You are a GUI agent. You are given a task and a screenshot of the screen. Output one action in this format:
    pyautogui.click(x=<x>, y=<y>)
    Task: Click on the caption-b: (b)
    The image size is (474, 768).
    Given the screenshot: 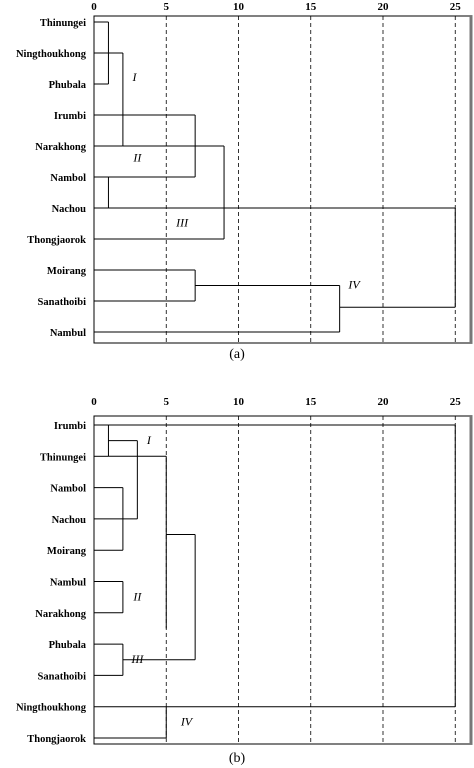 What is the action you would take?
    pyautogui.click(x=237, y=758)
    